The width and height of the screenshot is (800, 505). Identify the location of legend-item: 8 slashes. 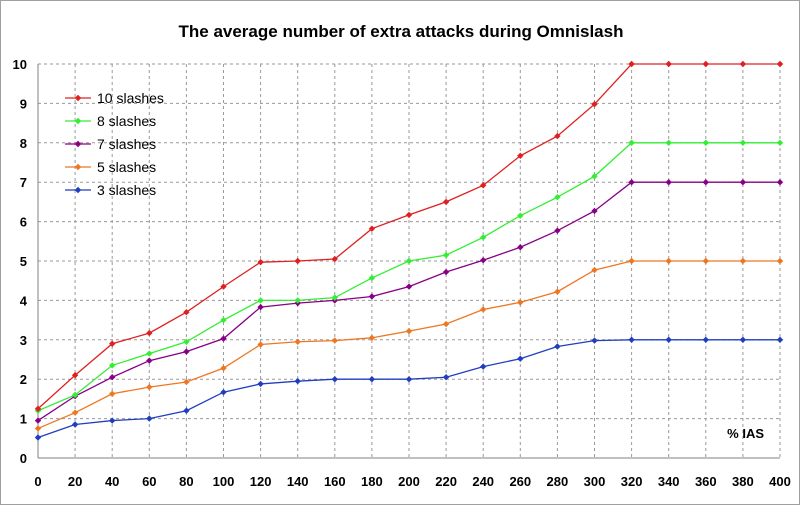
(110, 121).